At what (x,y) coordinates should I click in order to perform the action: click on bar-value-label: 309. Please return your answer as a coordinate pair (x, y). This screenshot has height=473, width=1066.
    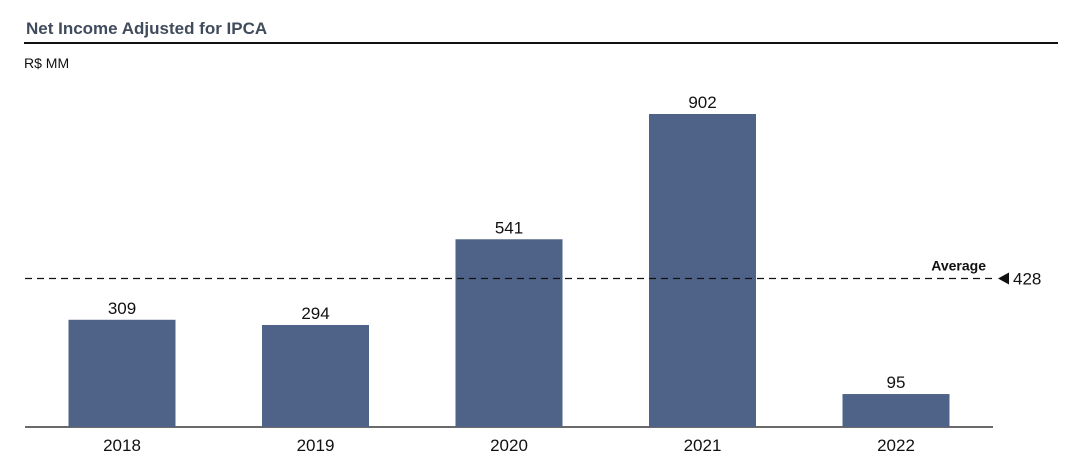
    Looking at the image, I should click on (122, 308).